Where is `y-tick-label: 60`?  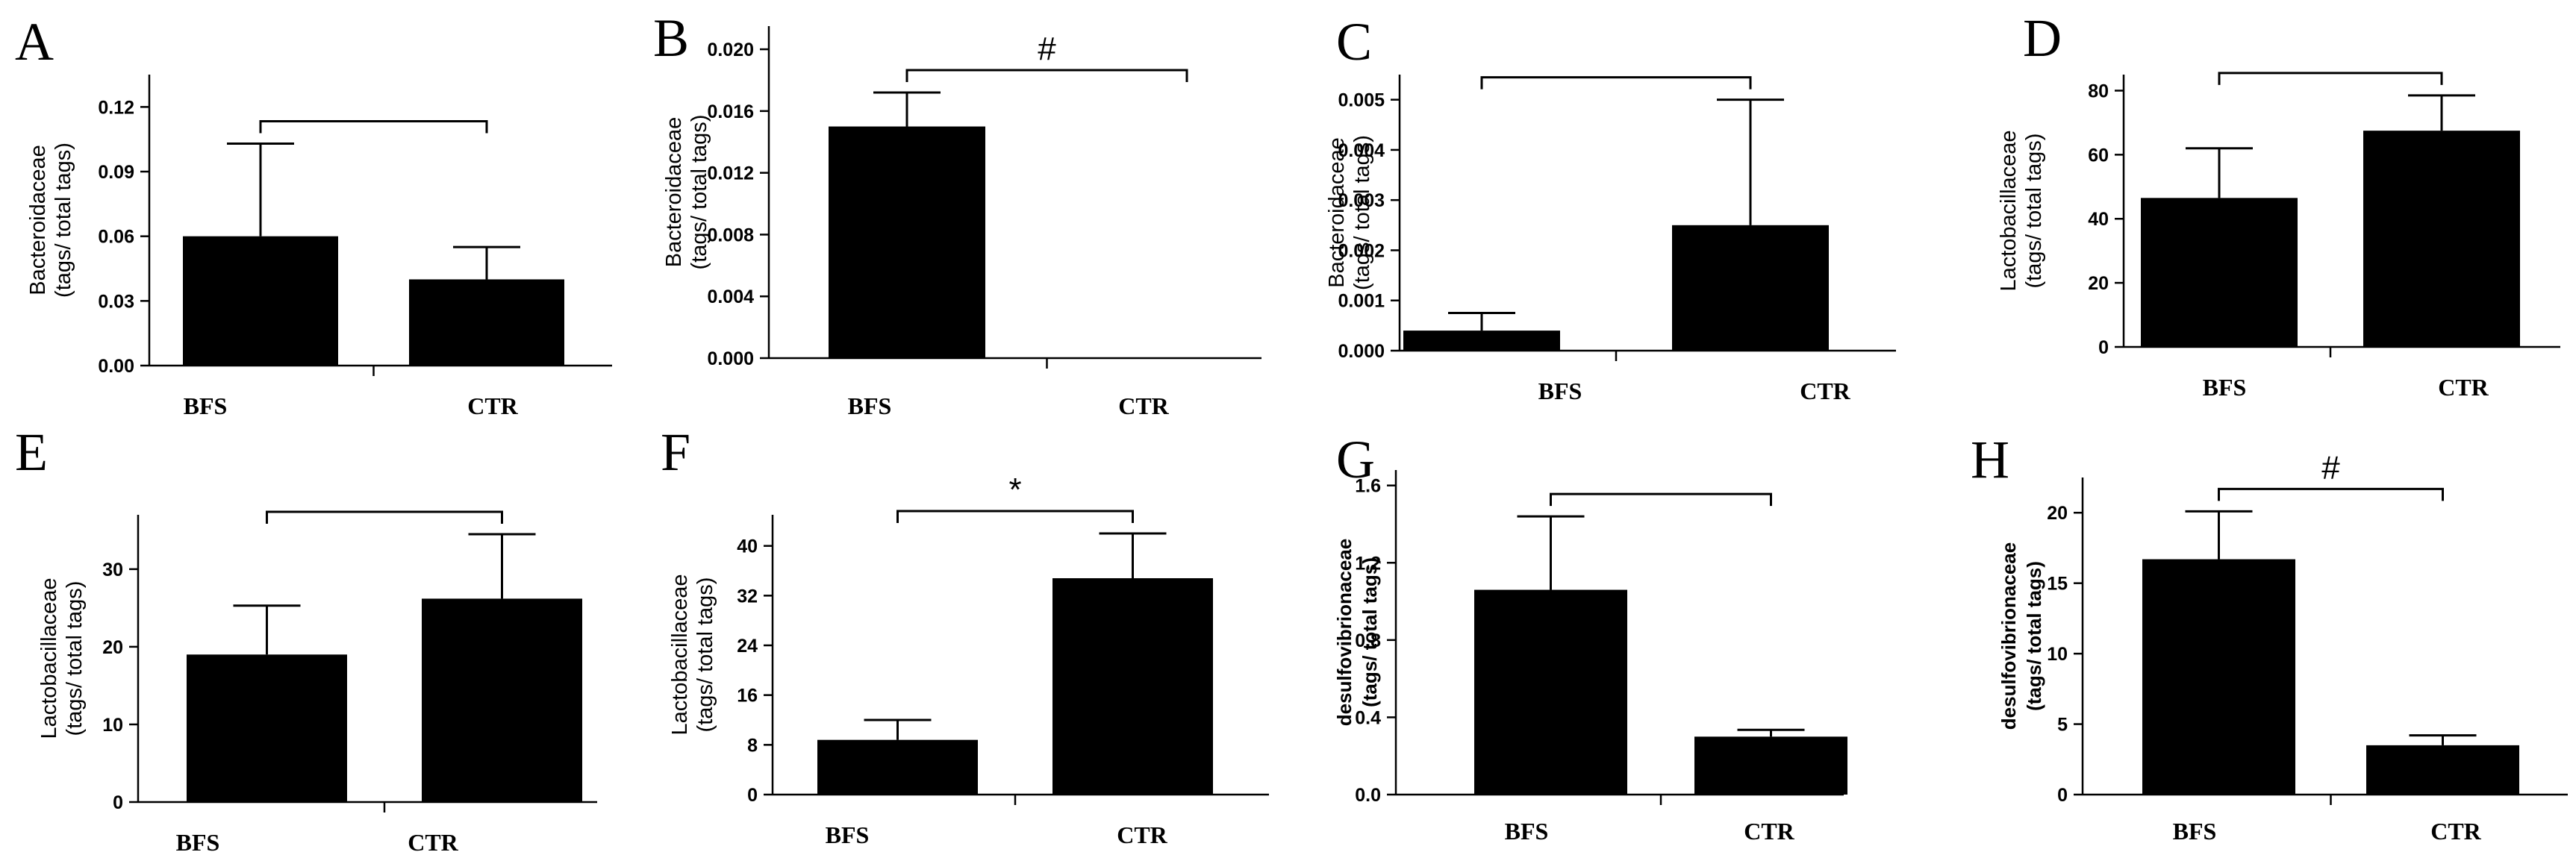 y-tick-label: 60 is located at coordinates (2098, 156).